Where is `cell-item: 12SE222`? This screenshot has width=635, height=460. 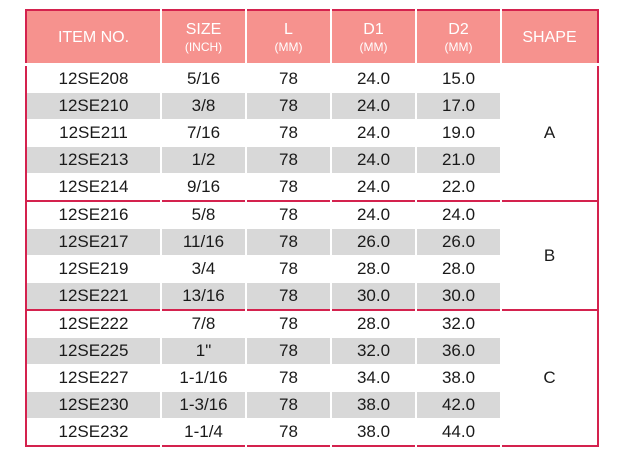 cell-item: 12SE222 is located at coordinates (94, 323).